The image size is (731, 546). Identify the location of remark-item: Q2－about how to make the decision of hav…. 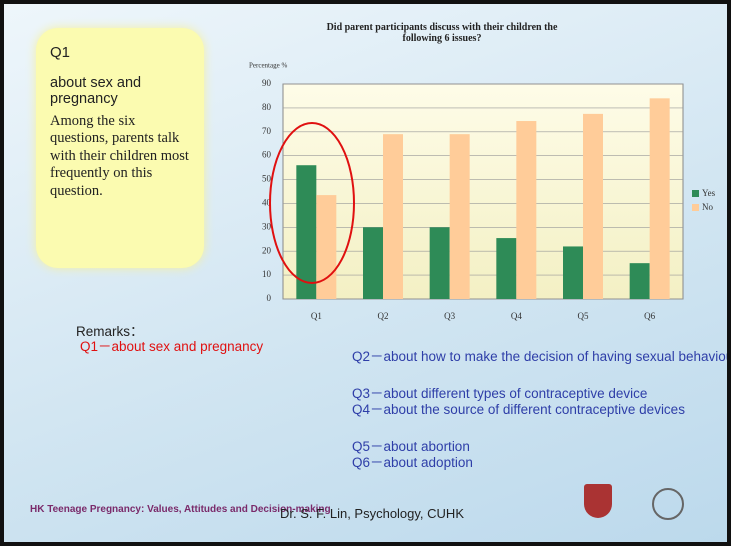
(541, 356).